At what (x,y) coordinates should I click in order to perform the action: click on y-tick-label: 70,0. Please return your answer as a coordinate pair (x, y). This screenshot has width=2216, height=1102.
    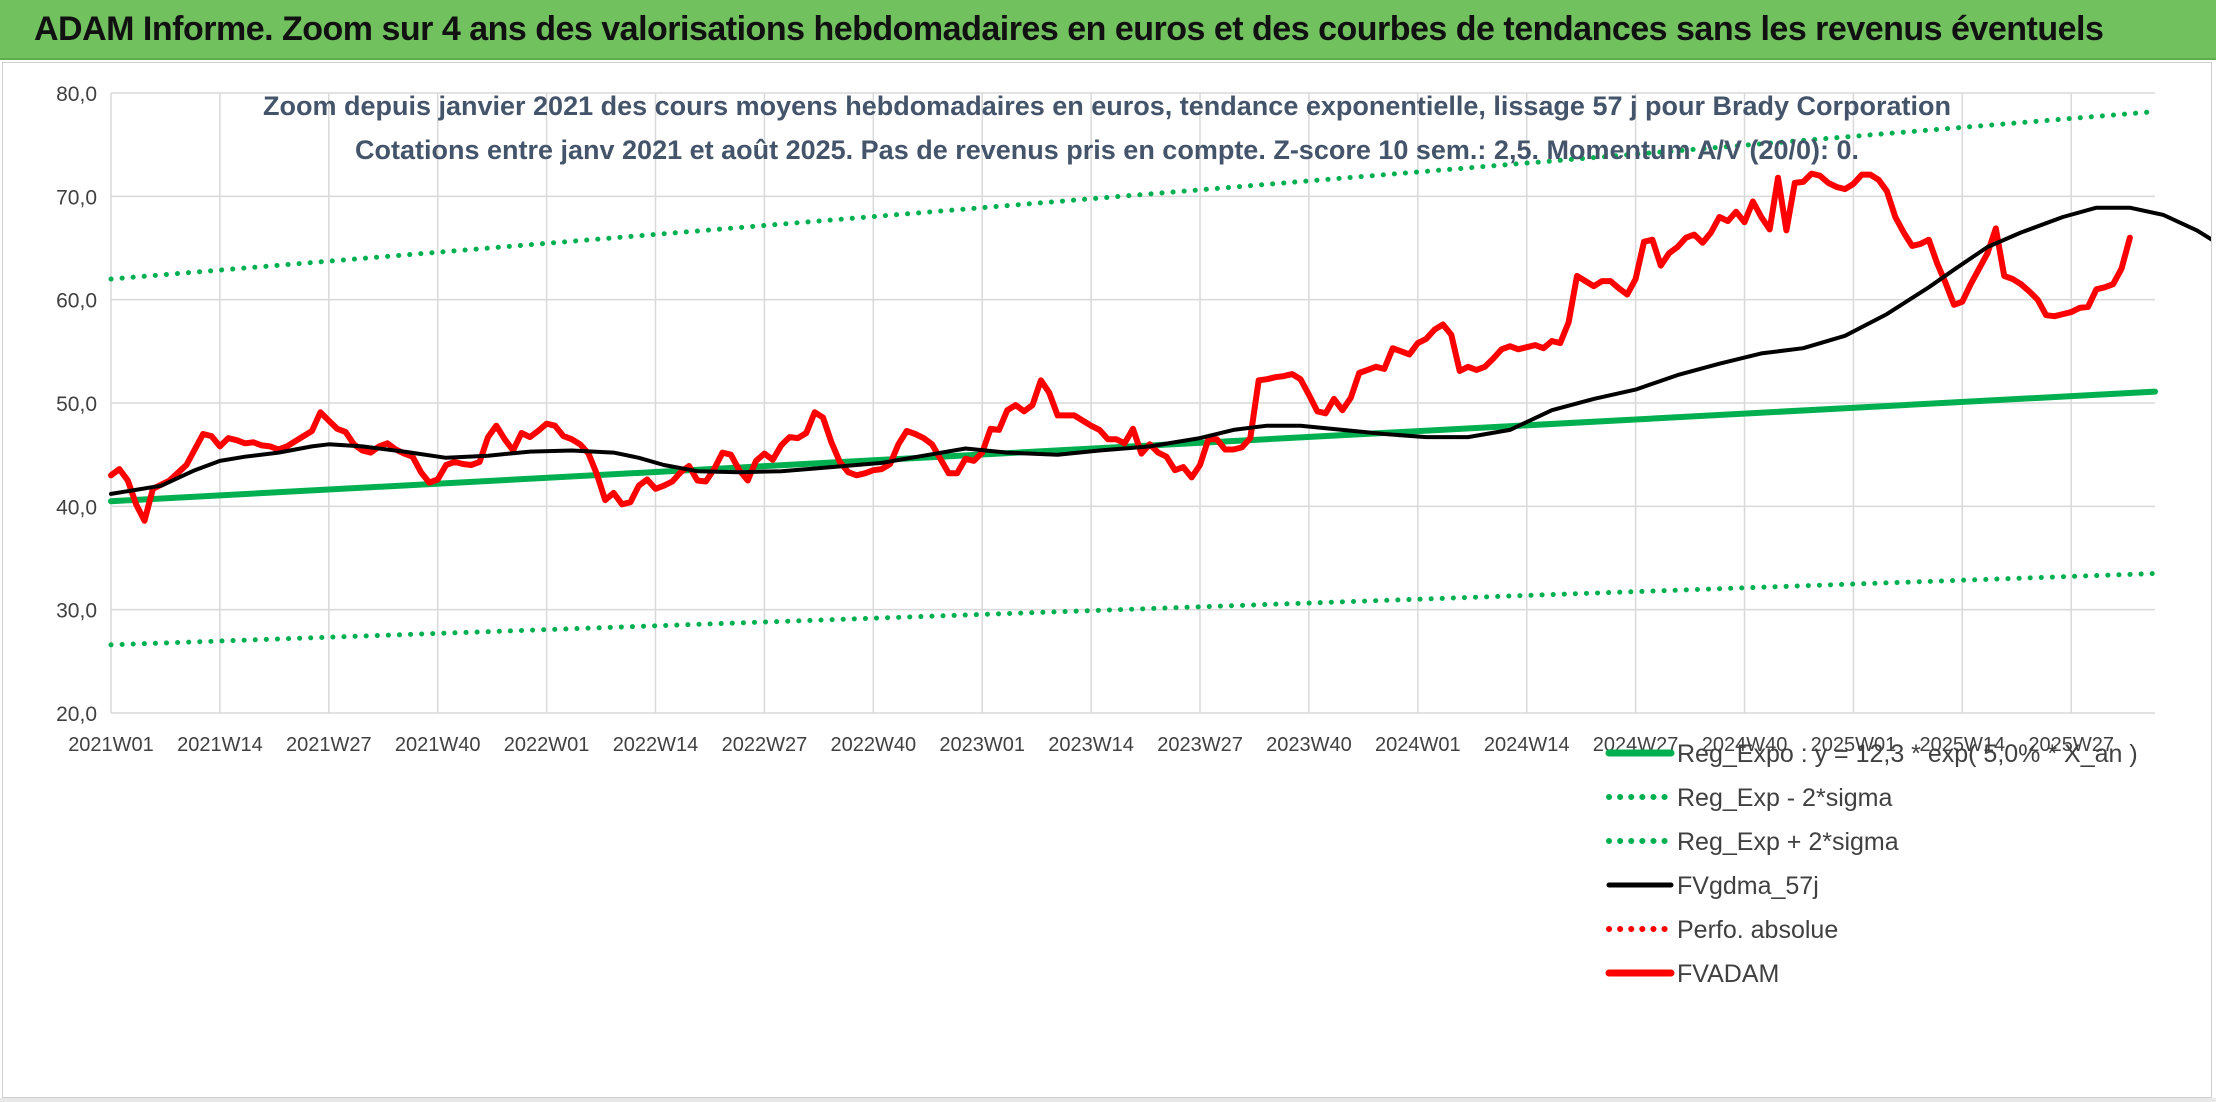
    Looking at the image, I should click on (76, 197).